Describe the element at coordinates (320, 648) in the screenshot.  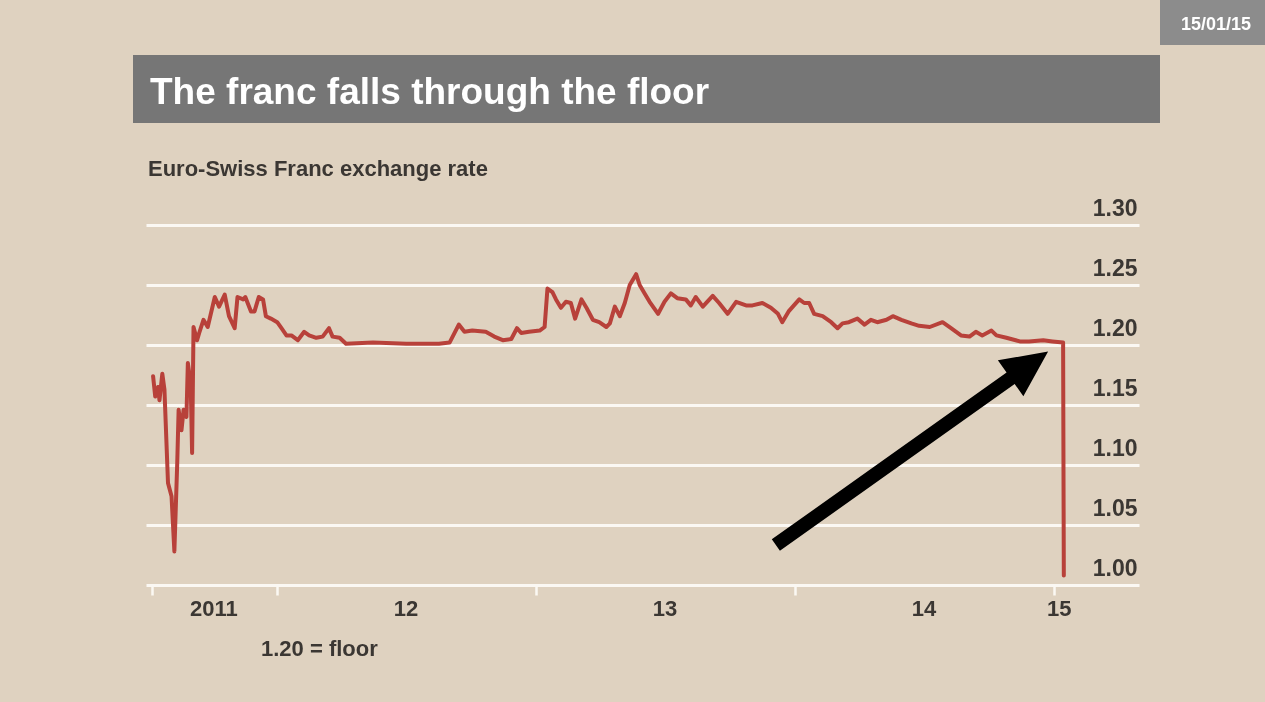
I see `text: 1.20 = floor` at that location.